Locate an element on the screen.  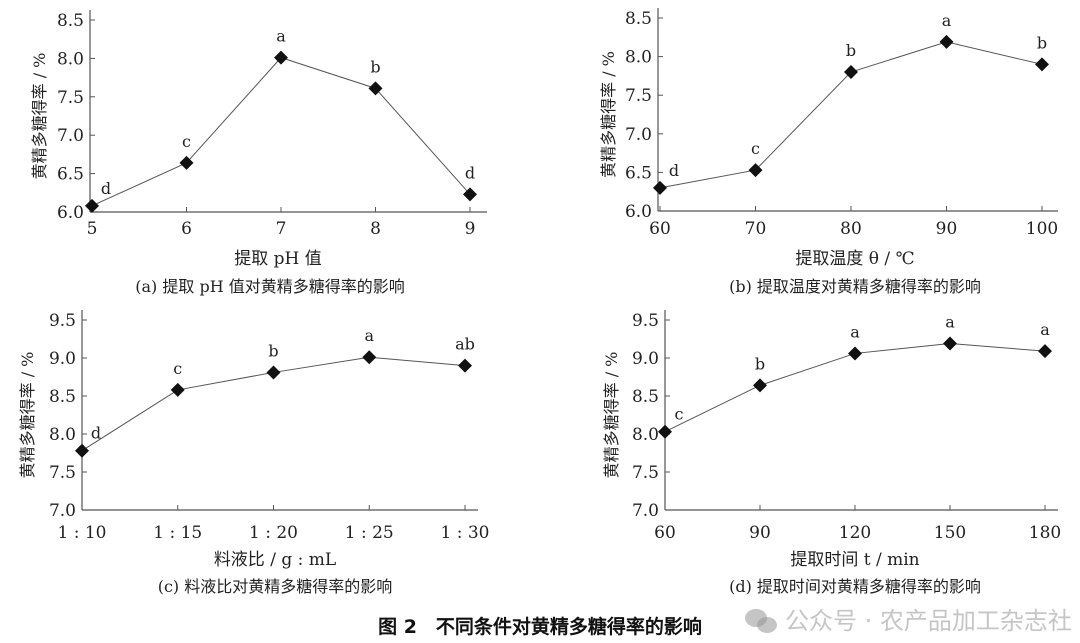
x-tick-label: 1 : 15 is located at coordinates (177, 533).